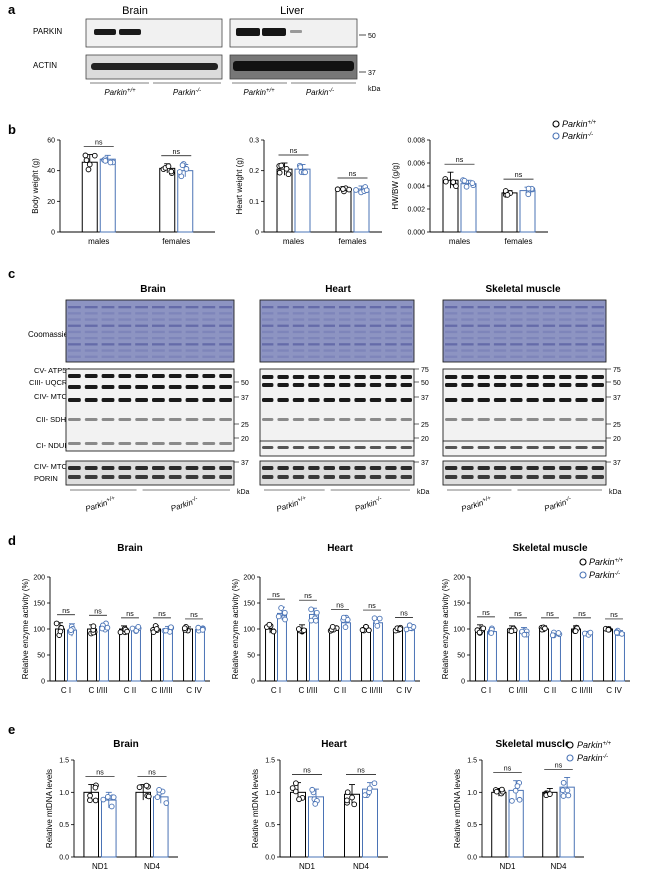 The image size is (645, 892). What do you see at coordinates (416, 141) in the screenshot?
I see `y-tick-label: 0.008` at bounding box center [416, 141].